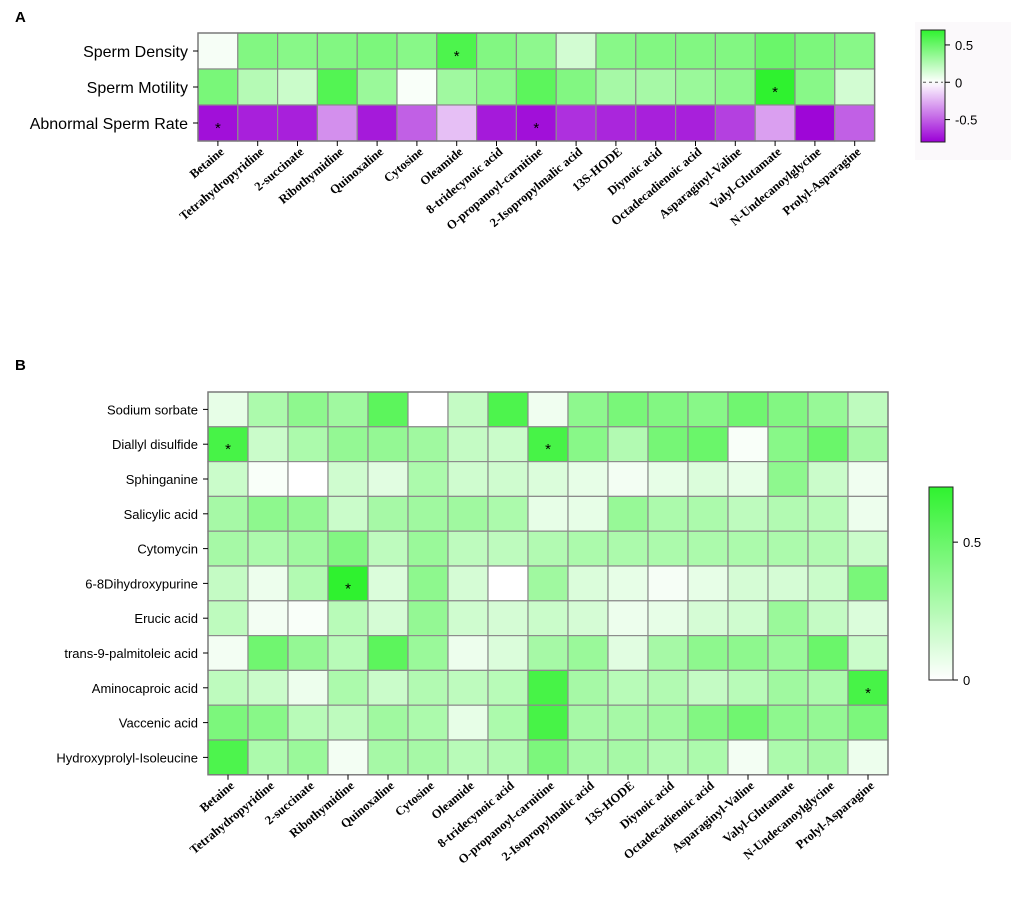 The height and width of the screenshot is (921, 1021). Describe the element at coordinates (166, 618) in the screenshot. I see `panel-b-row-label: Erucic acid` at that location.